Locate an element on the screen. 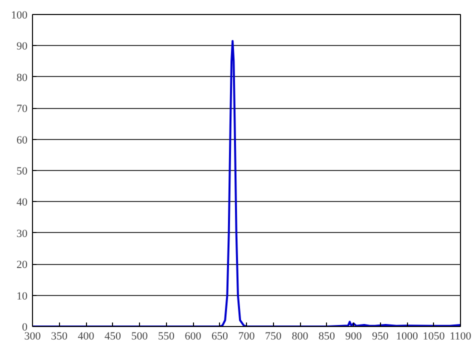 Image resolution: width=474 pixels, height=342 pixels. y-tick-label: 30 is located at coordinates (22, 234).